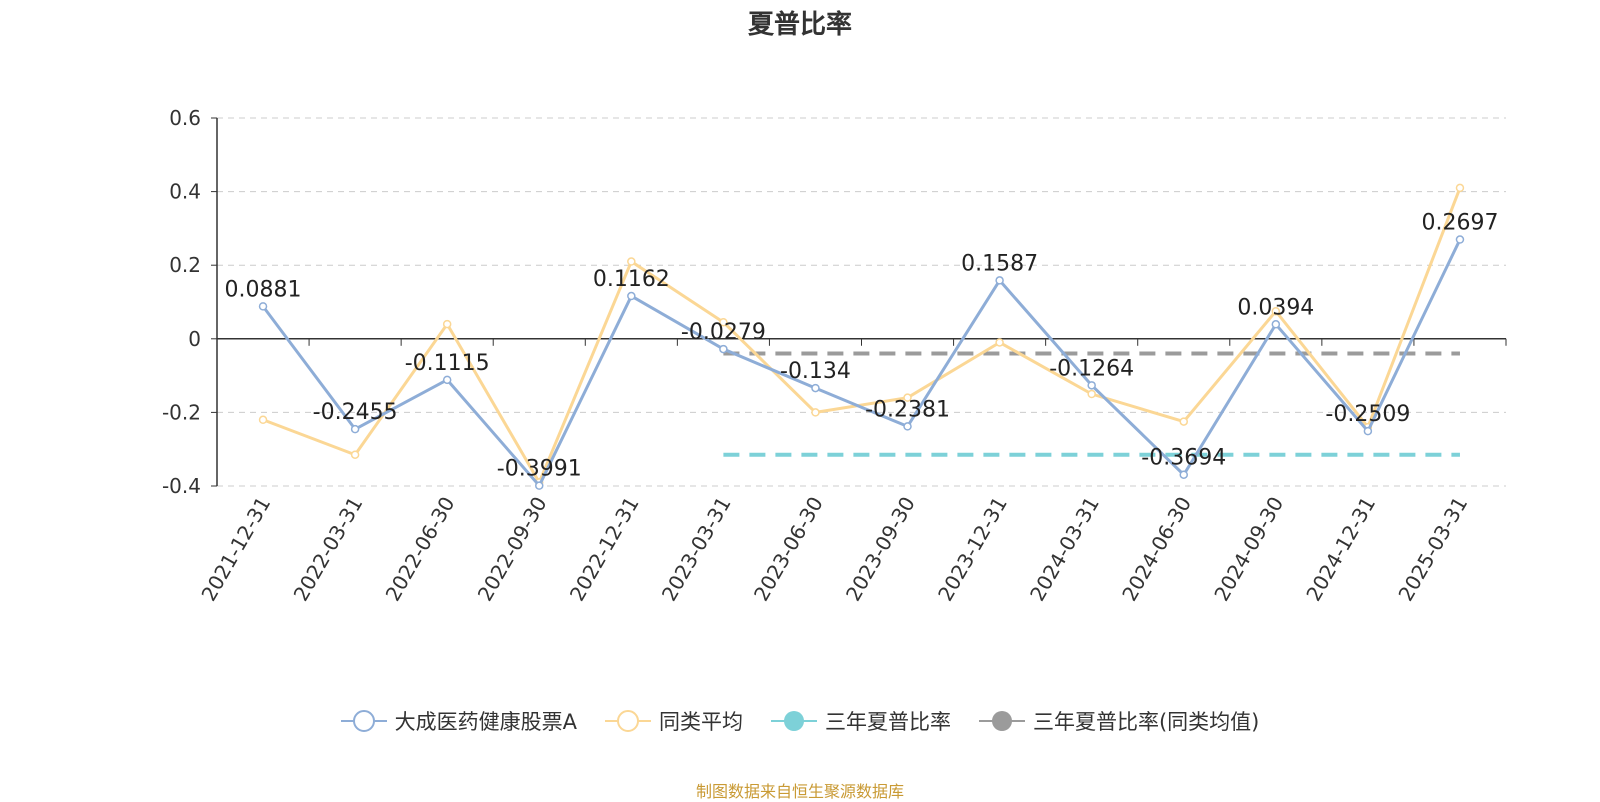  What do you see at coordinates (1367, 414) in the screenshot?
I see `fund-data-label: -0.2509` at bounding box center [1367, 414].